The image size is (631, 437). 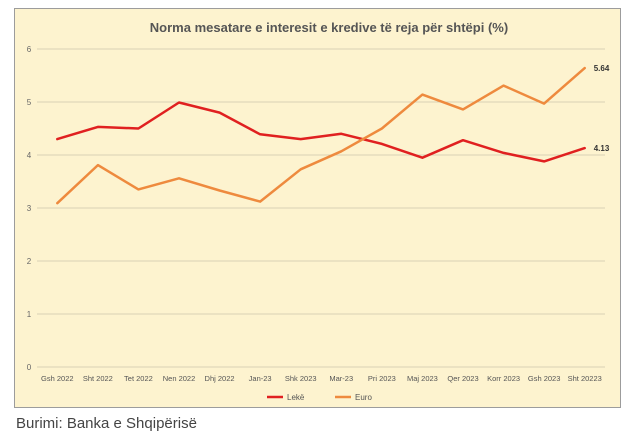 I want to click on data-label: 4.13, so click(x=602, y=148).